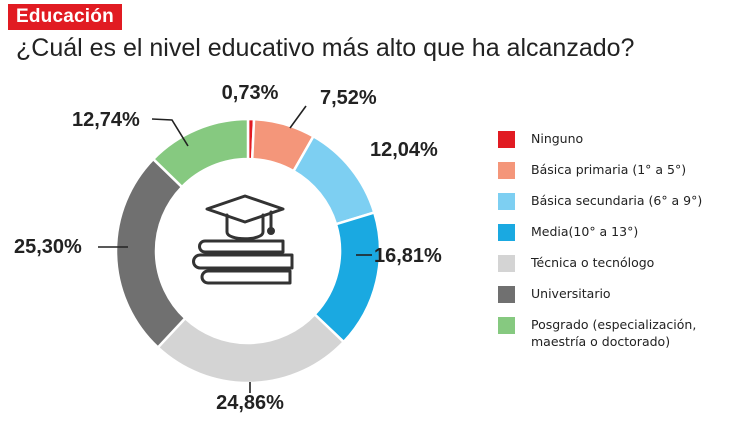 The image size is (747, 427). I want to click on legend-item-4: Media(10° a 13°), so click(620, 232).